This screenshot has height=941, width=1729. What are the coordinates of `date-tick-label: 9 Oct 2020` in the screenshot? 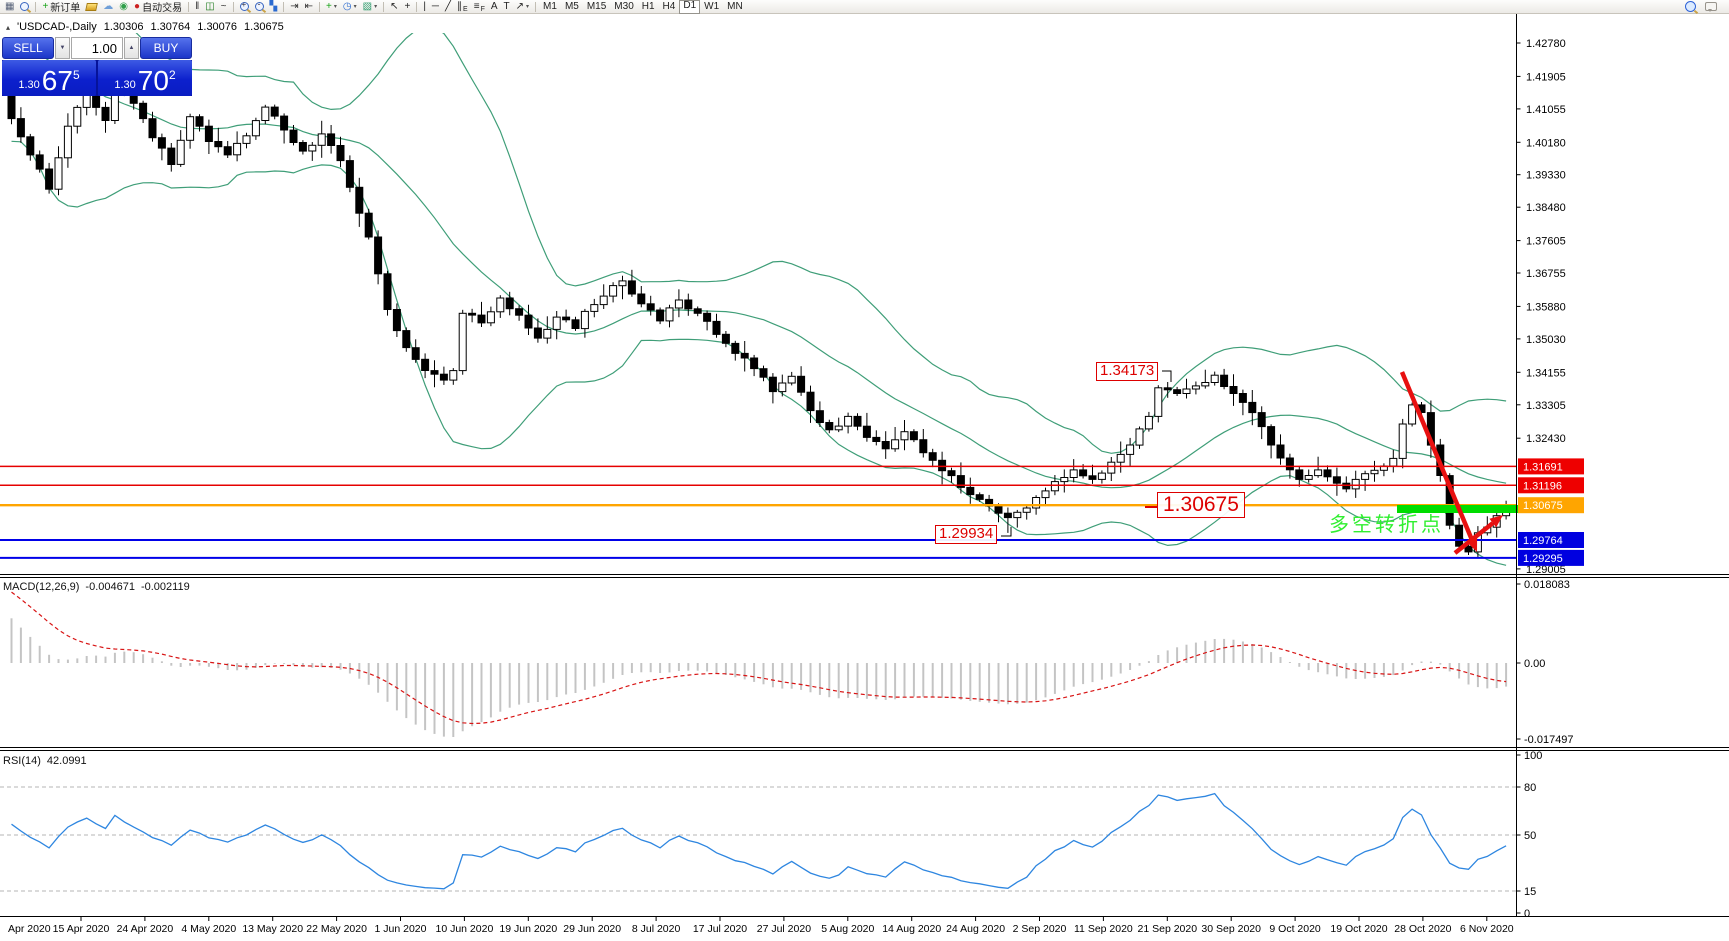 It's located at (1295, 929).